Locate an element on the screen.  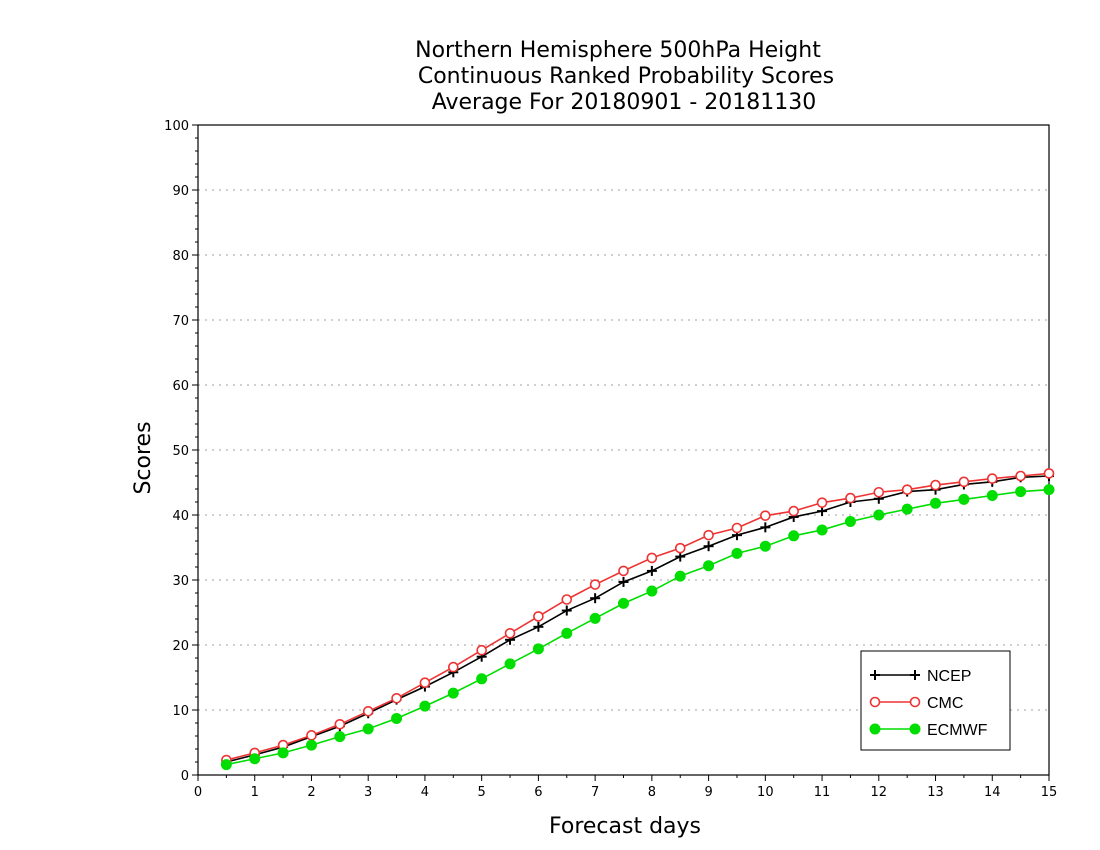
x-tick-label-3: 3 is located at coordinates (368, 792).